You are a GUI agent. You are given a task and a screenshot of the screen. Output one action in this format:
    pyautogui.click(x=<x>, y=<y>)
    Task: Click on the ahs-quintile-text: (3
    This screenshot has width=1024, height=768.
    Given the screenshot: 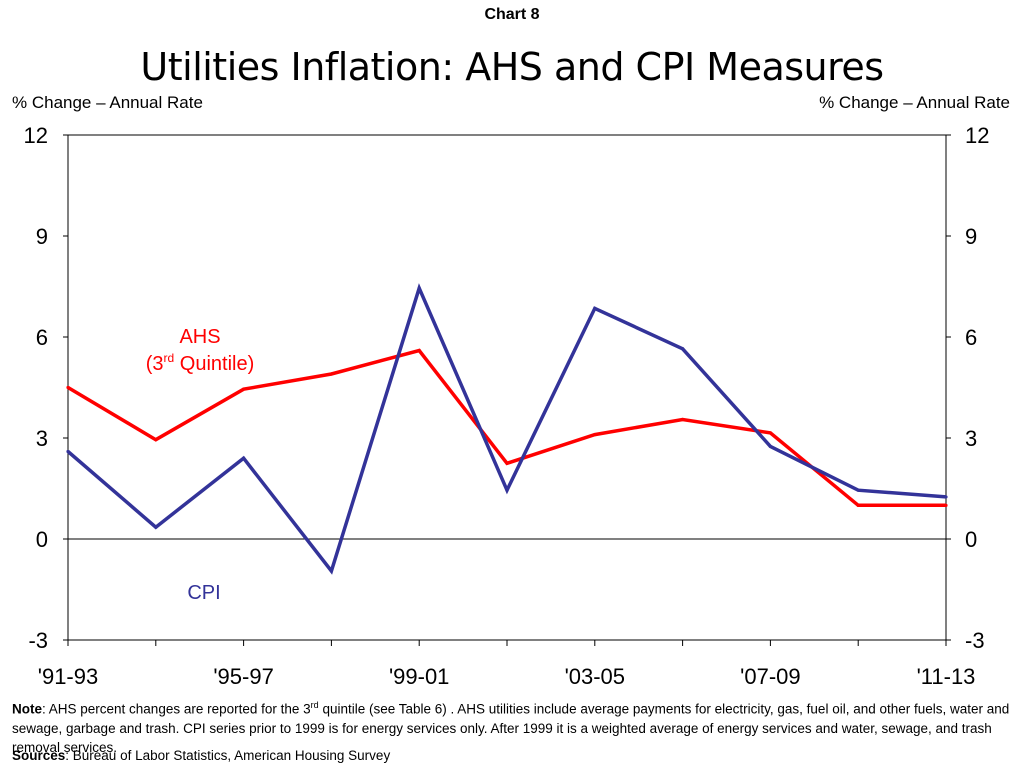 What is the action you would take?
    pyautogui.click(x=155, y=364)
    